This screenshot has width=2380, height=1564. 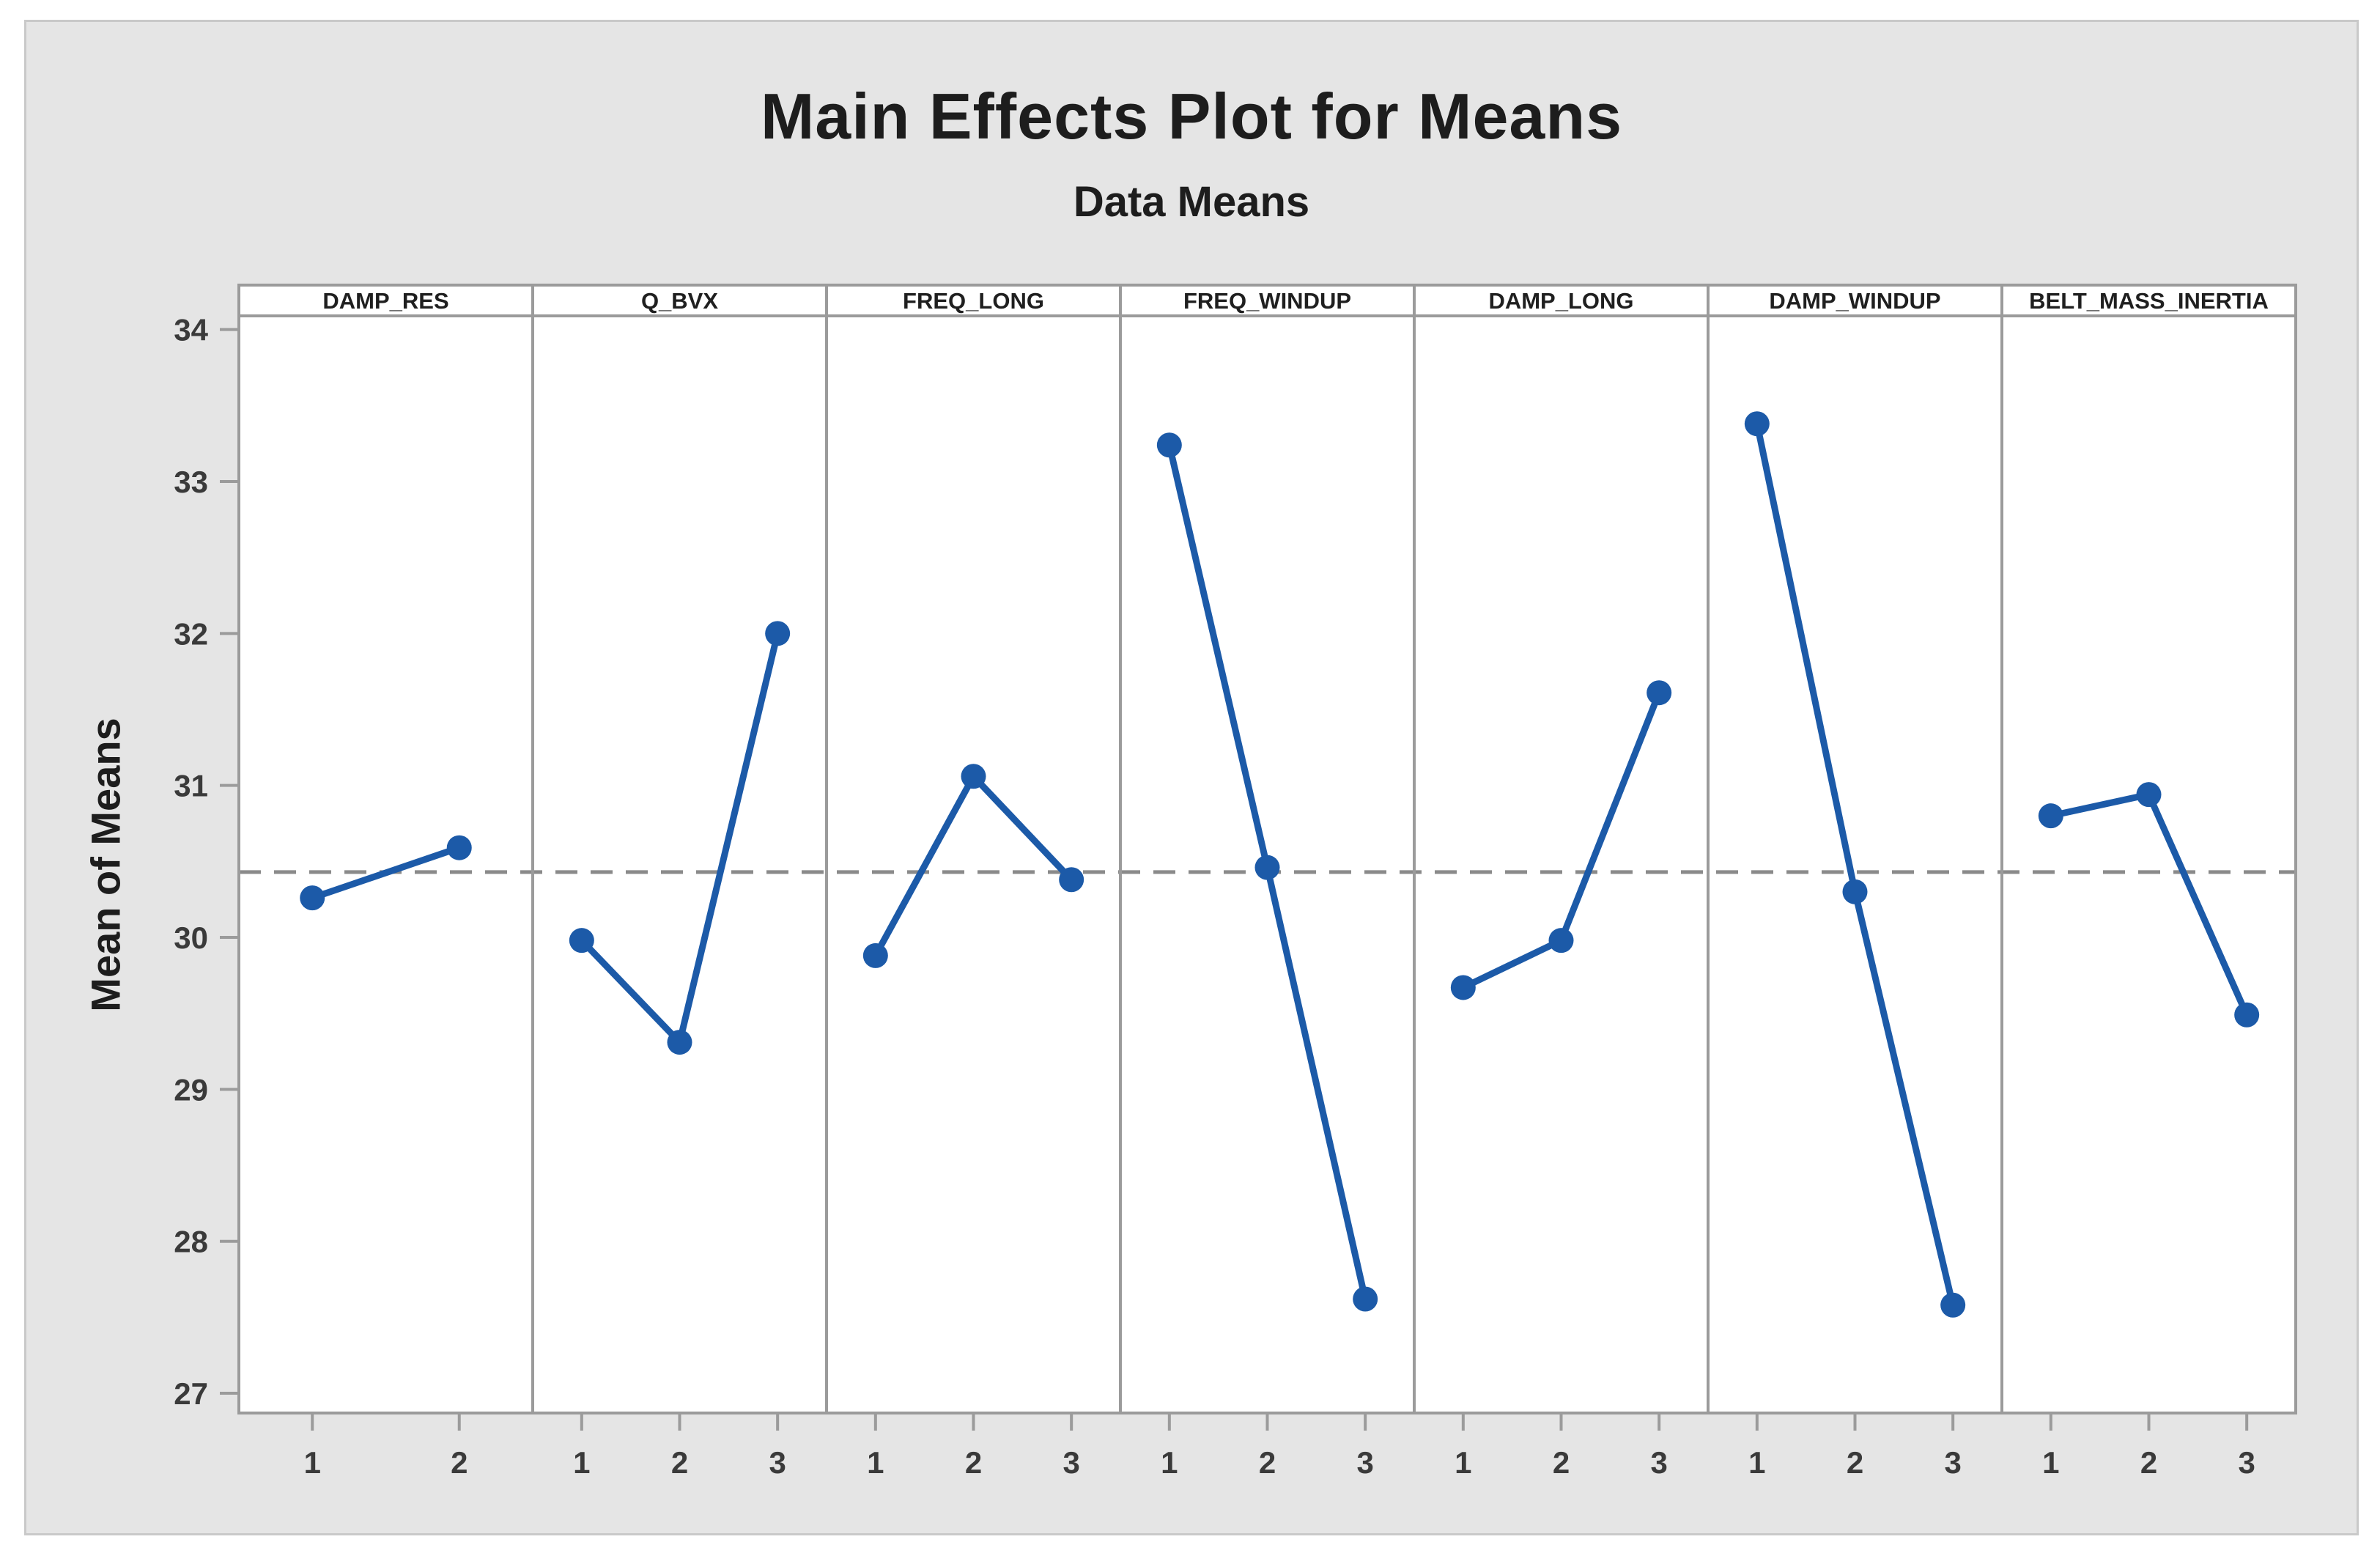 I want to click on y-tick-label: 30, so click(x=191, y=938).